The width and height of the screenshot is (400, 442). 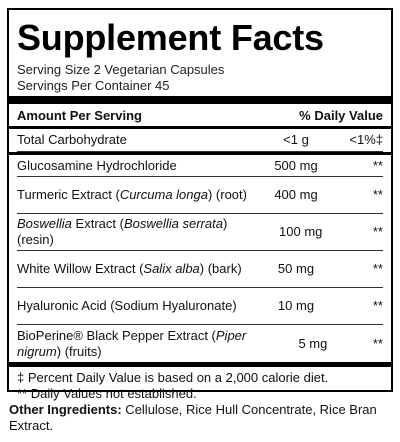 What do you see at coordinates (296, 194) in the screenshot?
I see `ingredient-amount: 400 mg` at bounding box center [296, 194].